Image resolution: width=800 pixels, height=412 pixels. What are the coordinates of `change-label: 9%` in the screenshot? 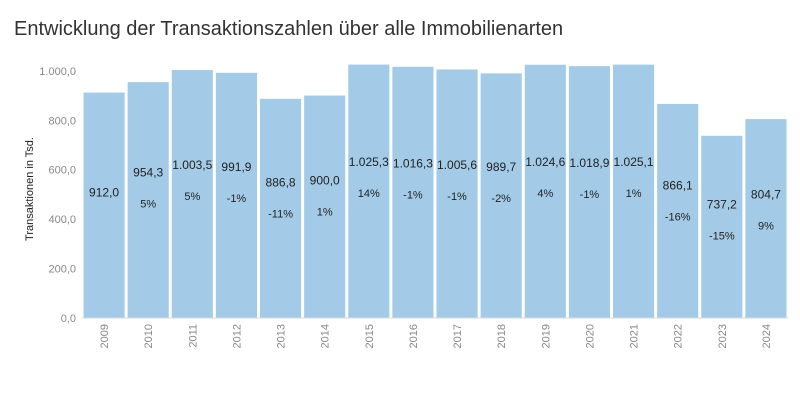 It's located at (766, 227).